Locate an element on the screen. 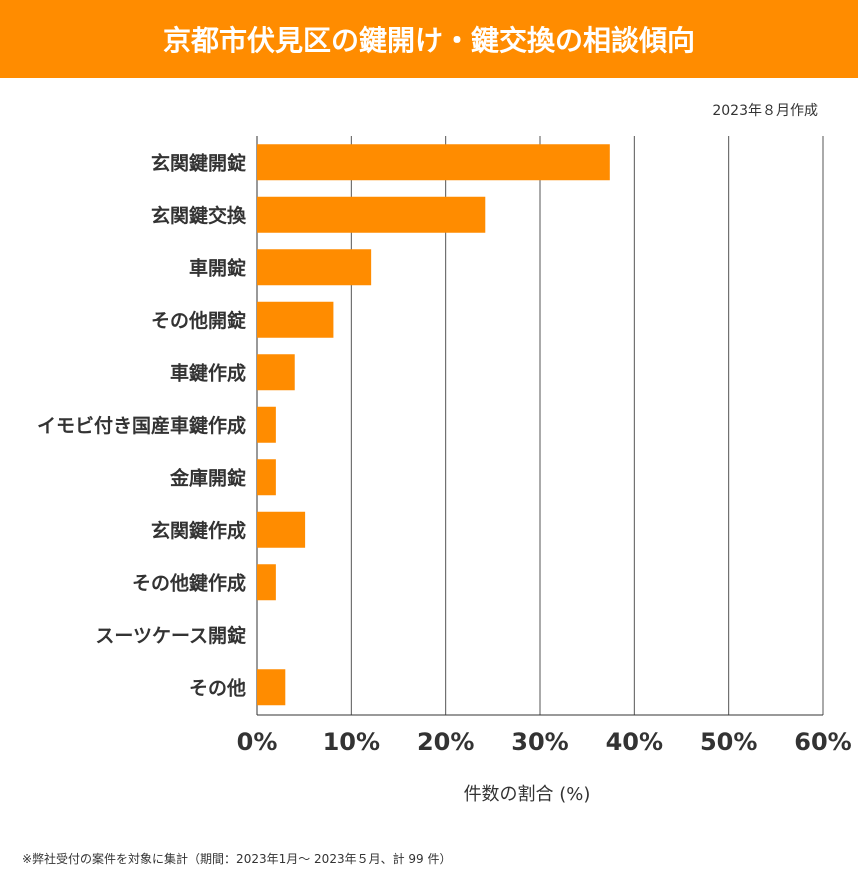  x-tick-label: 20% is located at coordinates (445, 742).